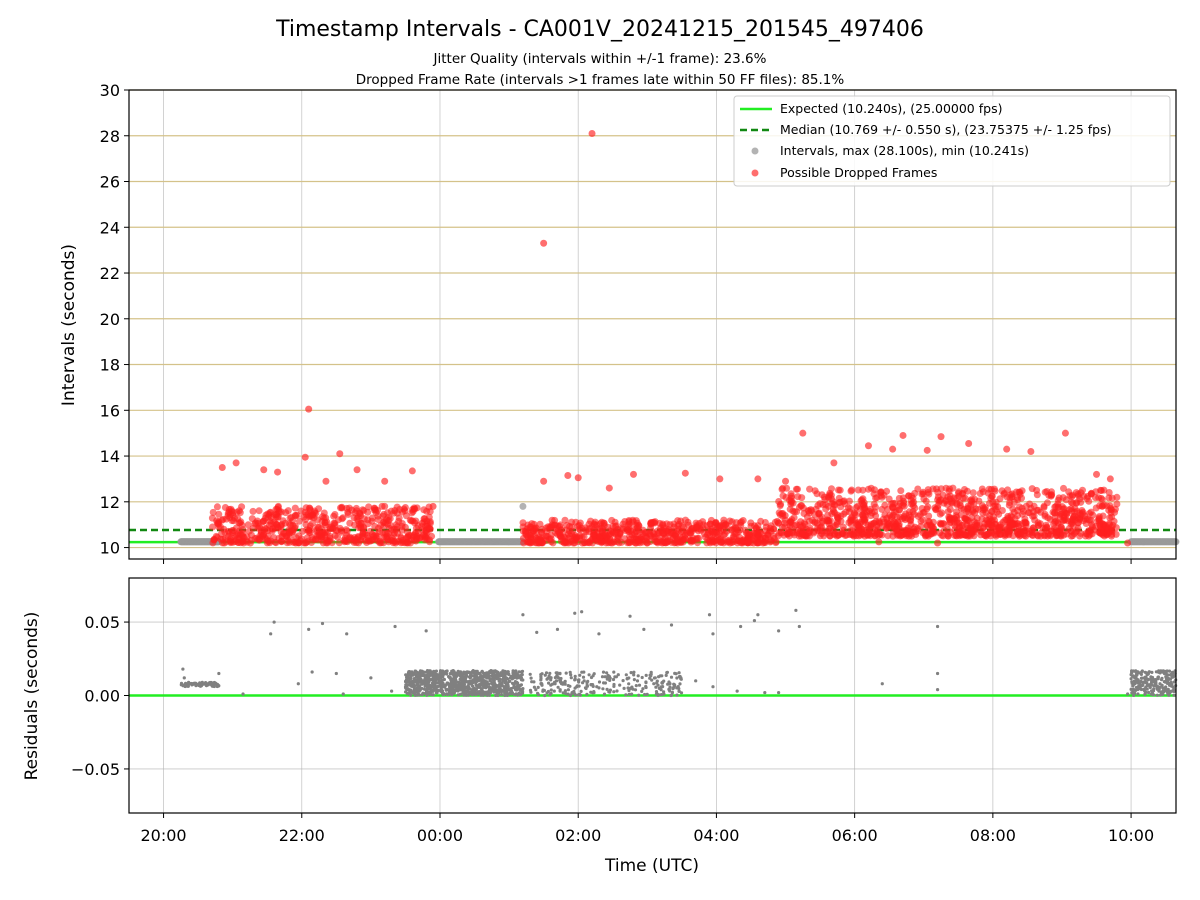 The height and width of the screenshot is (900, 1200). What do you see at coordinates (163, 835) in the screenshot?
I see `x-tick-label: 20:00` at bounding box center [163, 835].